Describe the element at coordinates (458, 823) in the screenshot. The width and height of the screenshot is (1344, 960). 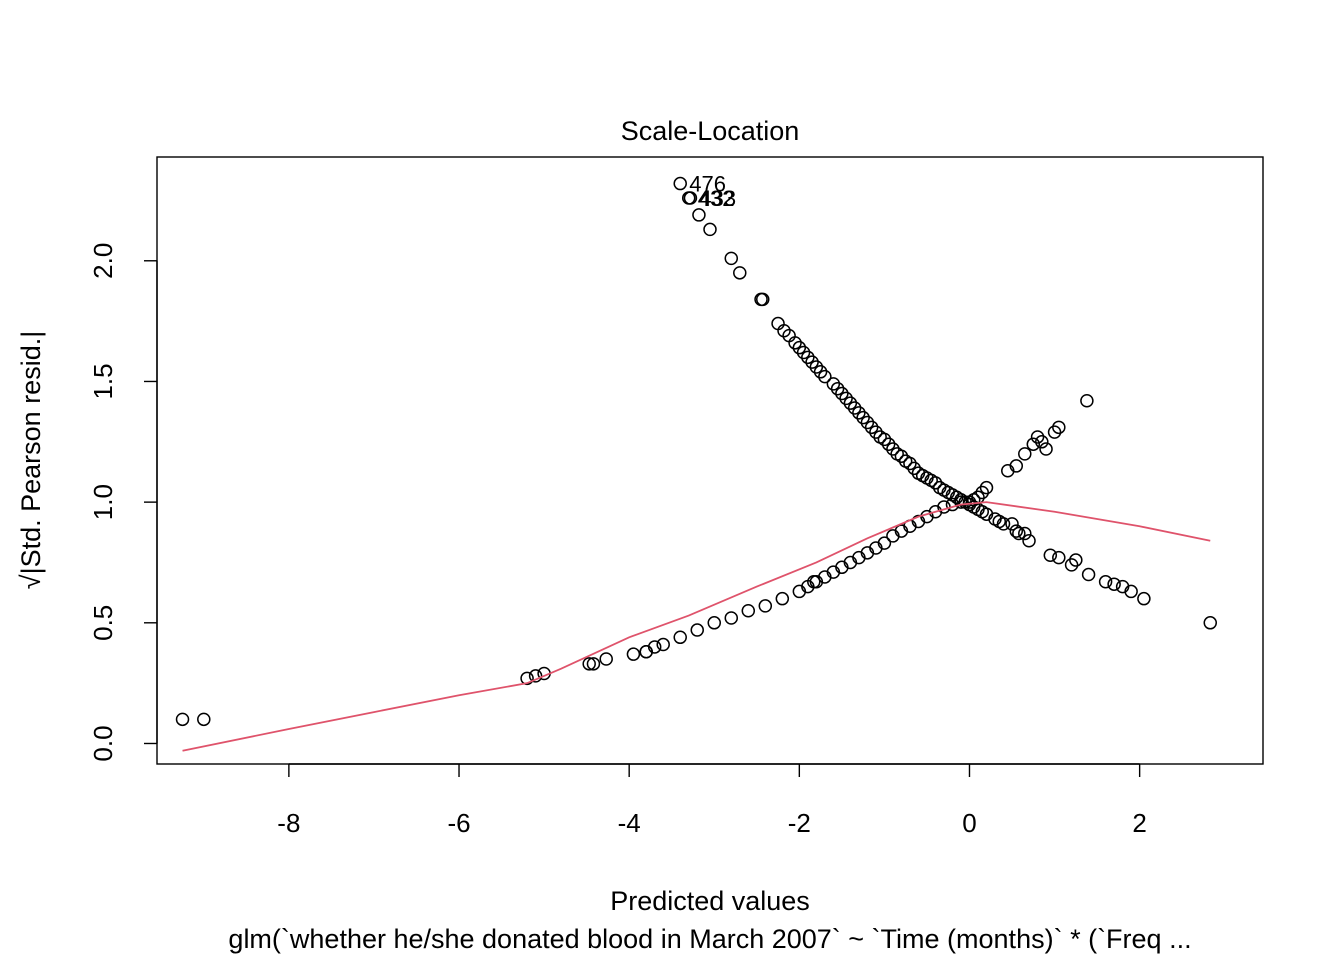
I see `x-tick-label: -6` at that location.